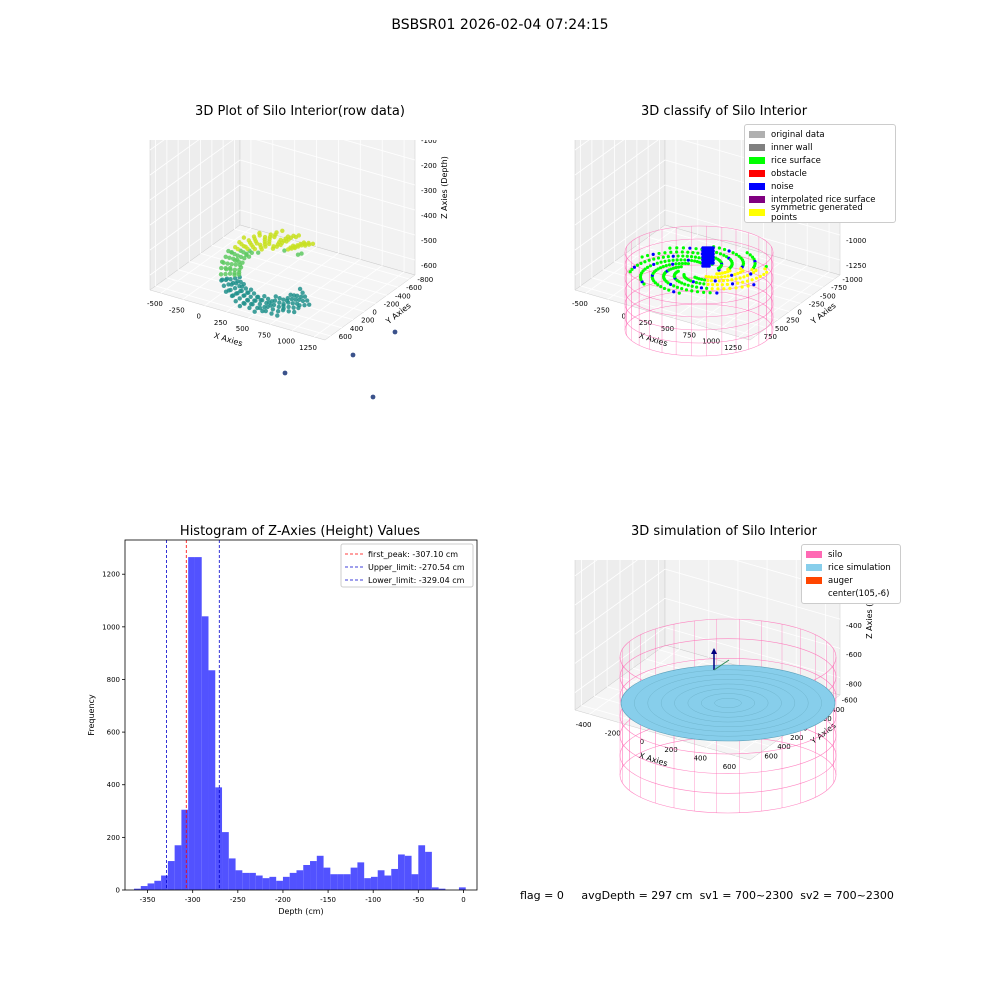  I want to click on legend-label: auger, so click(840, 580).